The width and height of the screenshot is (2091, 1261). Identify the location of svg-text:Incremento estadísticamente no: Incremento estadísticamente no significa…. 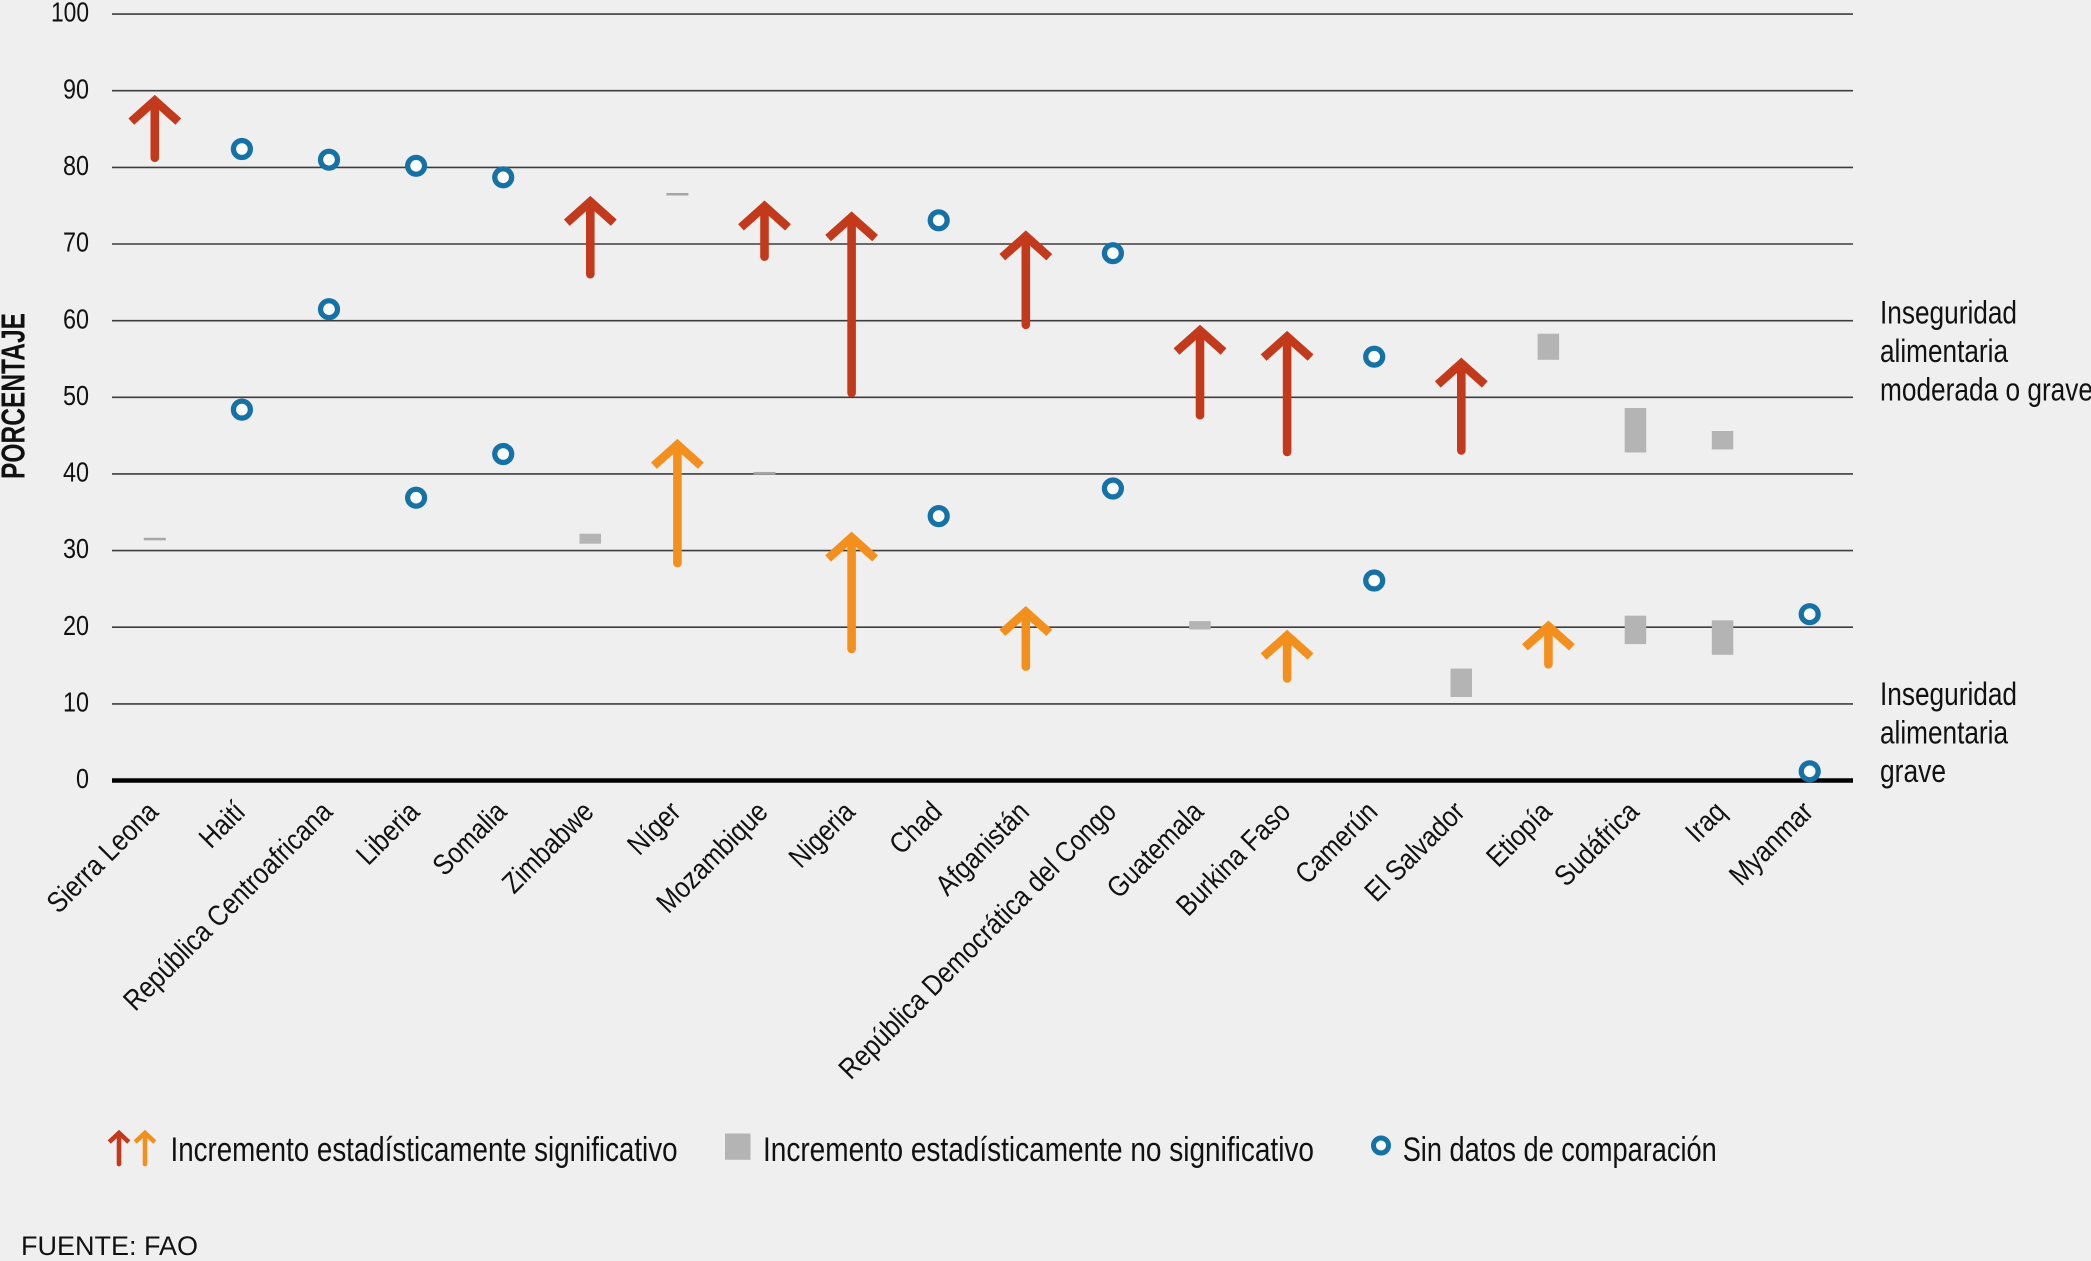
(1038, 1150).